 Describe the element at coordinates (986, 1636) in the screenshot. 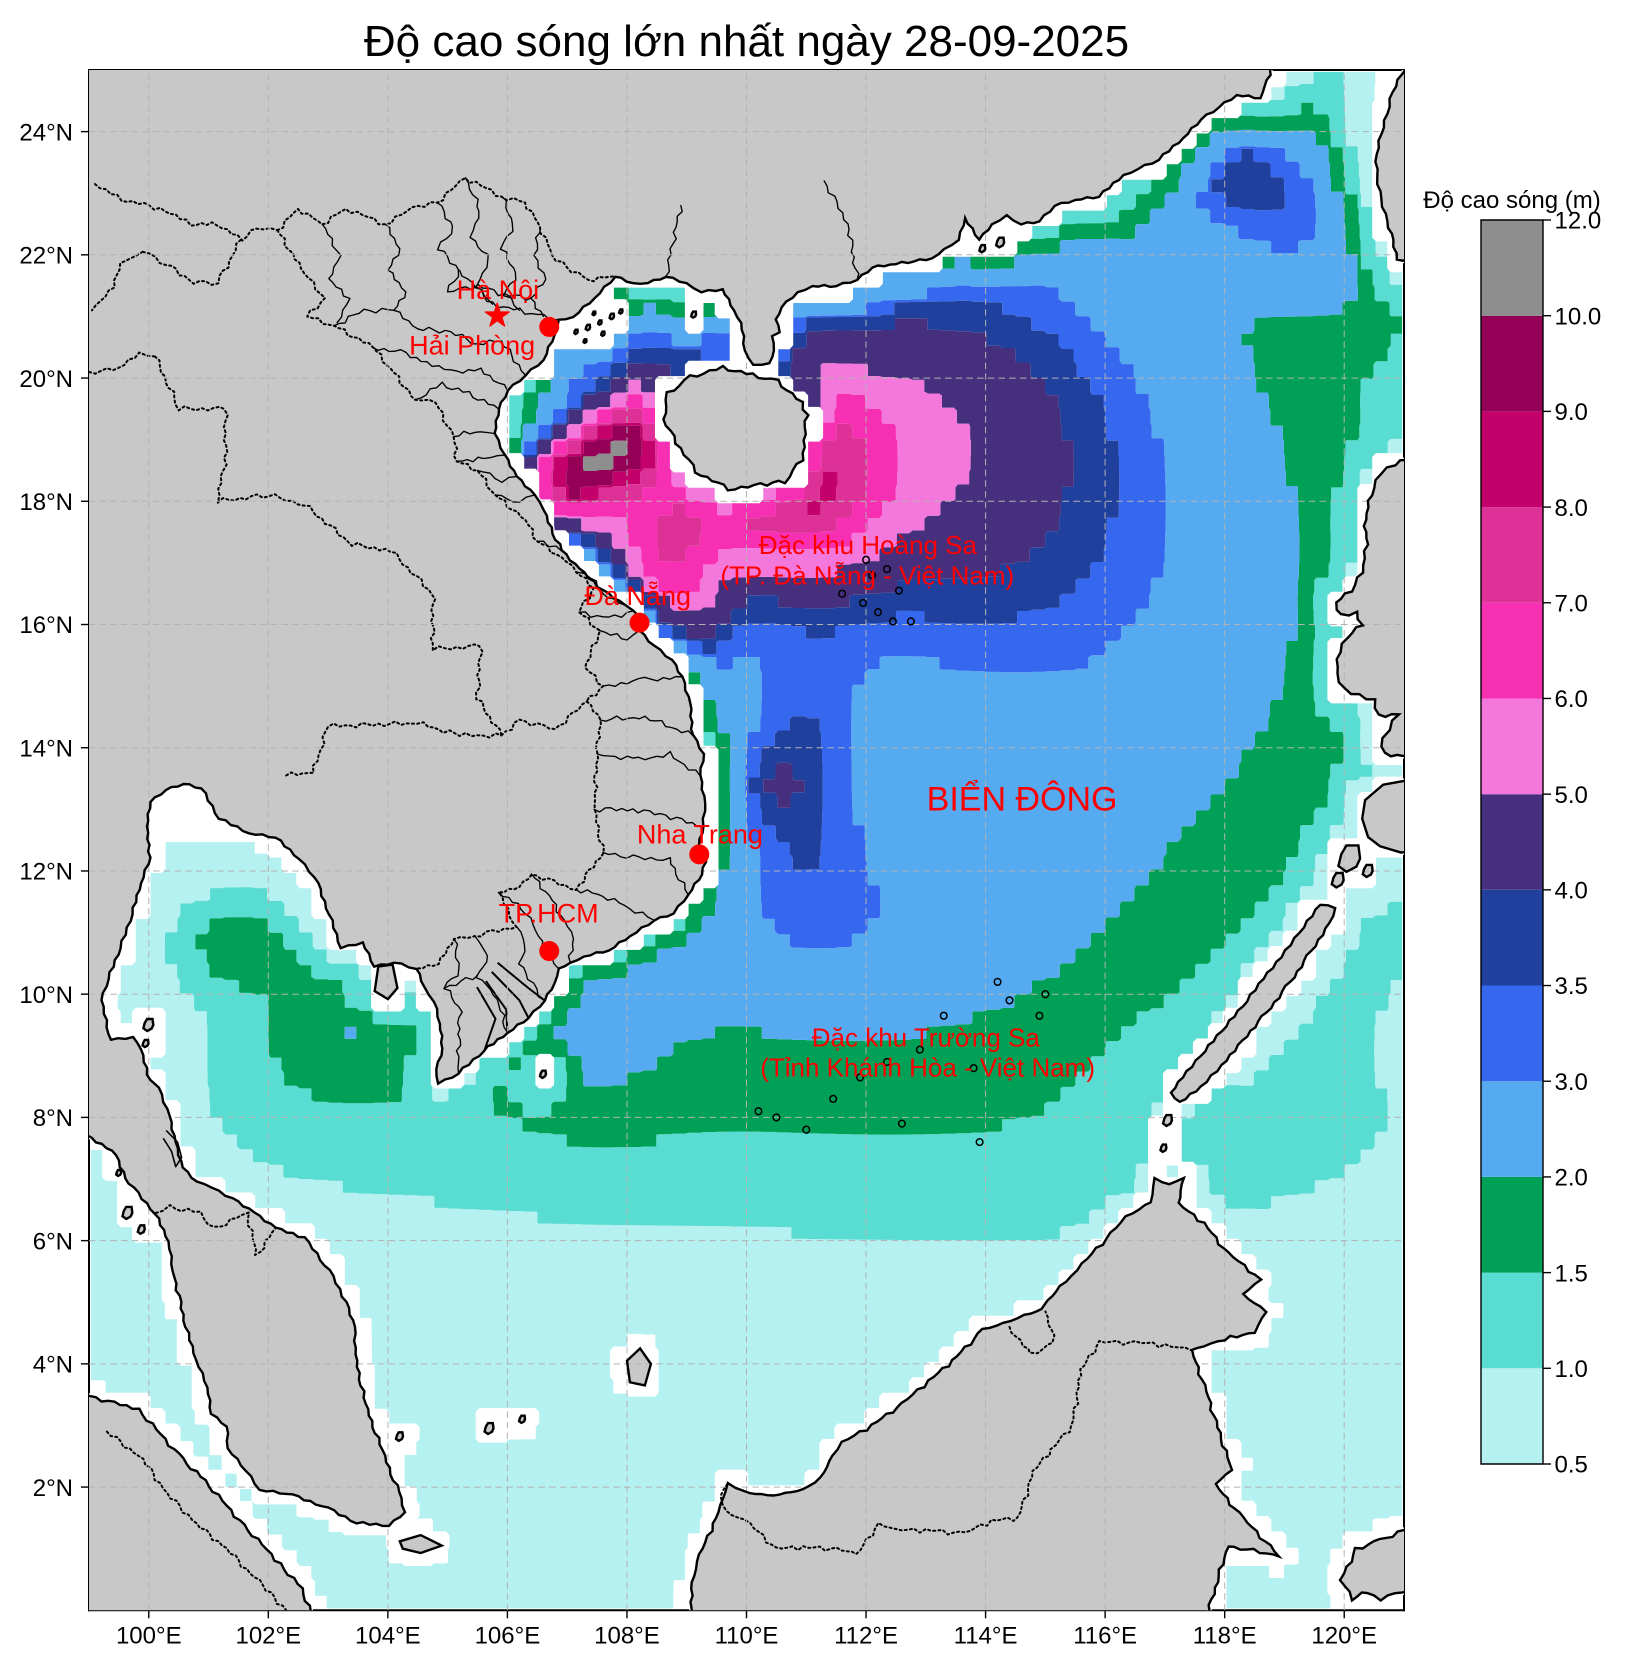

I see `svg-text: 114°E` at that location.